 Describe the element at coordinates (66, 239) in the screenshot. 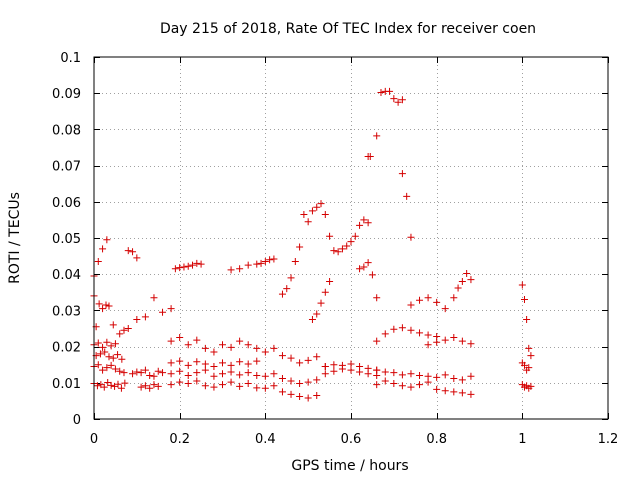

I see `y-tick-label: 0.05` at that location.